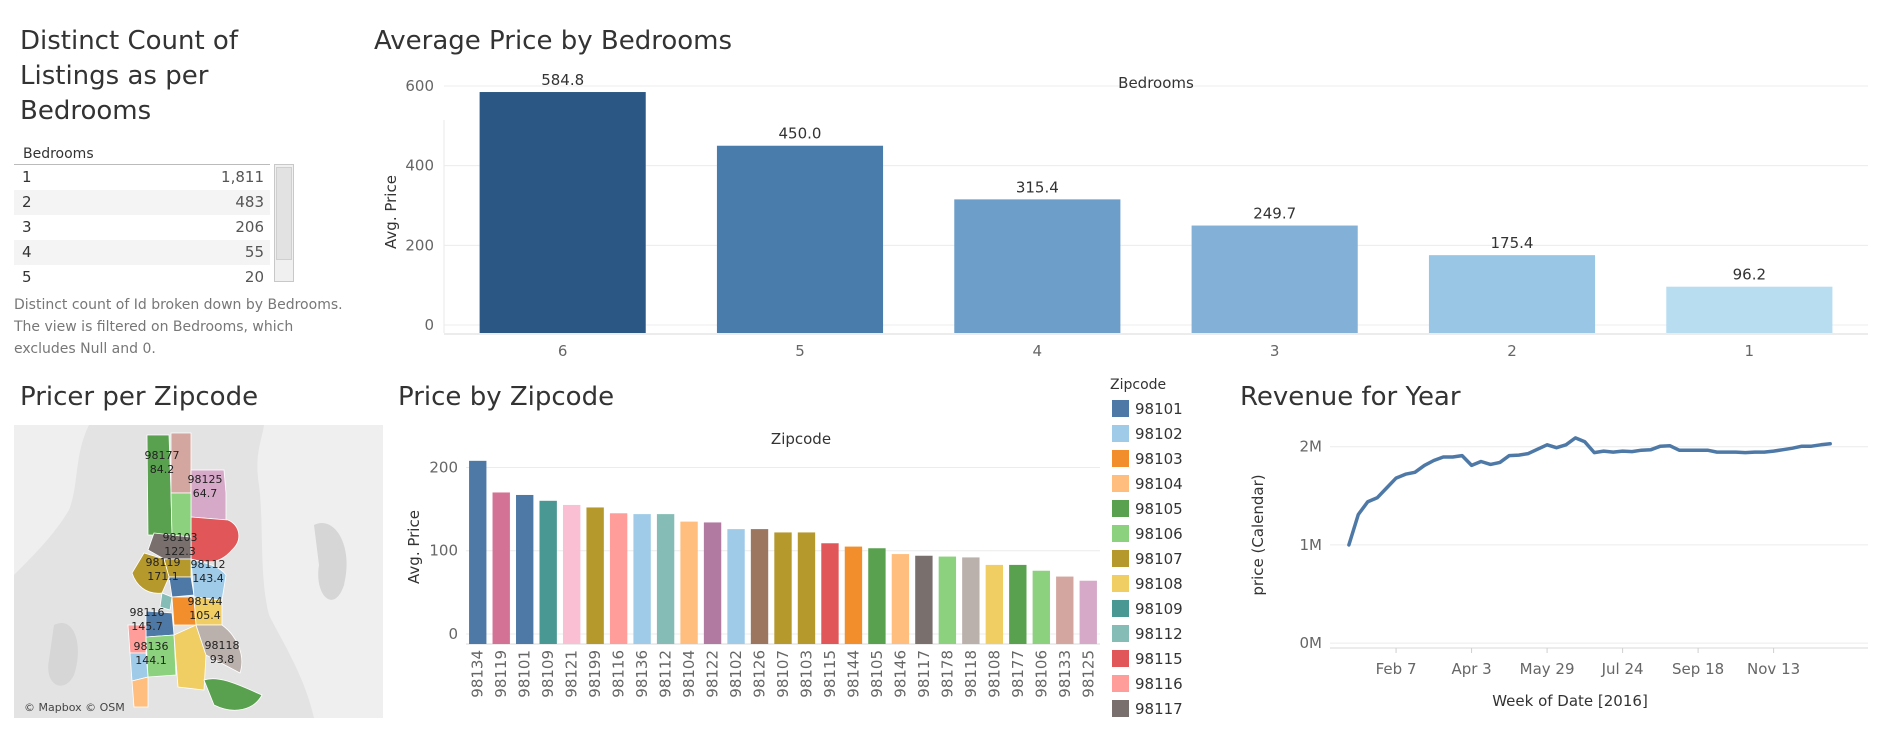  Describe the element at coordinates (151, 646) in the screenshot. I see `map-zip-label: 98136` at that location.